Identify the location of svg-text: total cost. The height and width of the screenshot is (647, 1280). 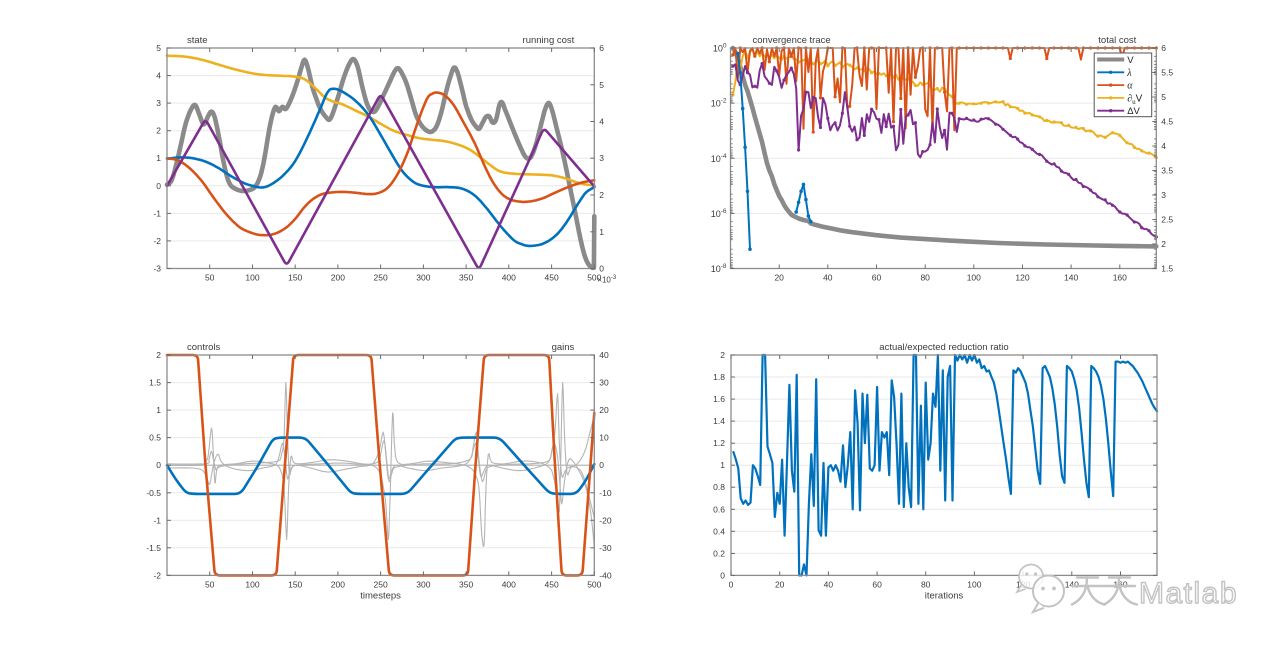
(1117, 40).